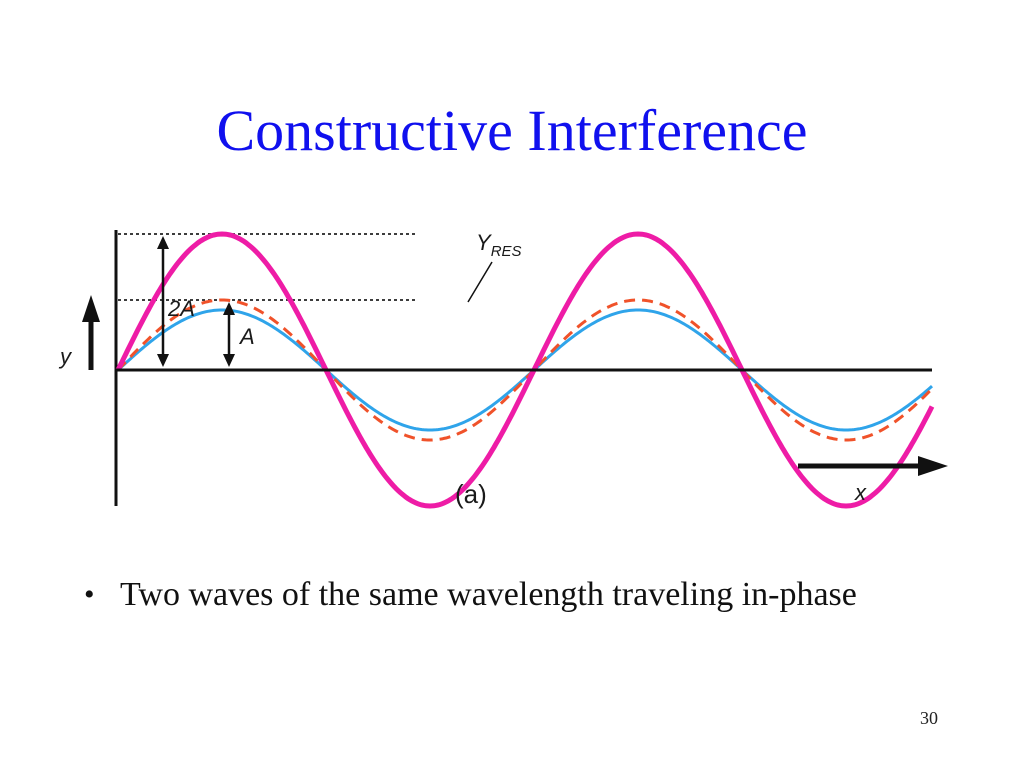 The width and height of the screenshot is (1024, 768). What do you see at coordinates (484, 242) in the screenshot?
I see `yres-label-main: Y` at bounding box center [484, 242].